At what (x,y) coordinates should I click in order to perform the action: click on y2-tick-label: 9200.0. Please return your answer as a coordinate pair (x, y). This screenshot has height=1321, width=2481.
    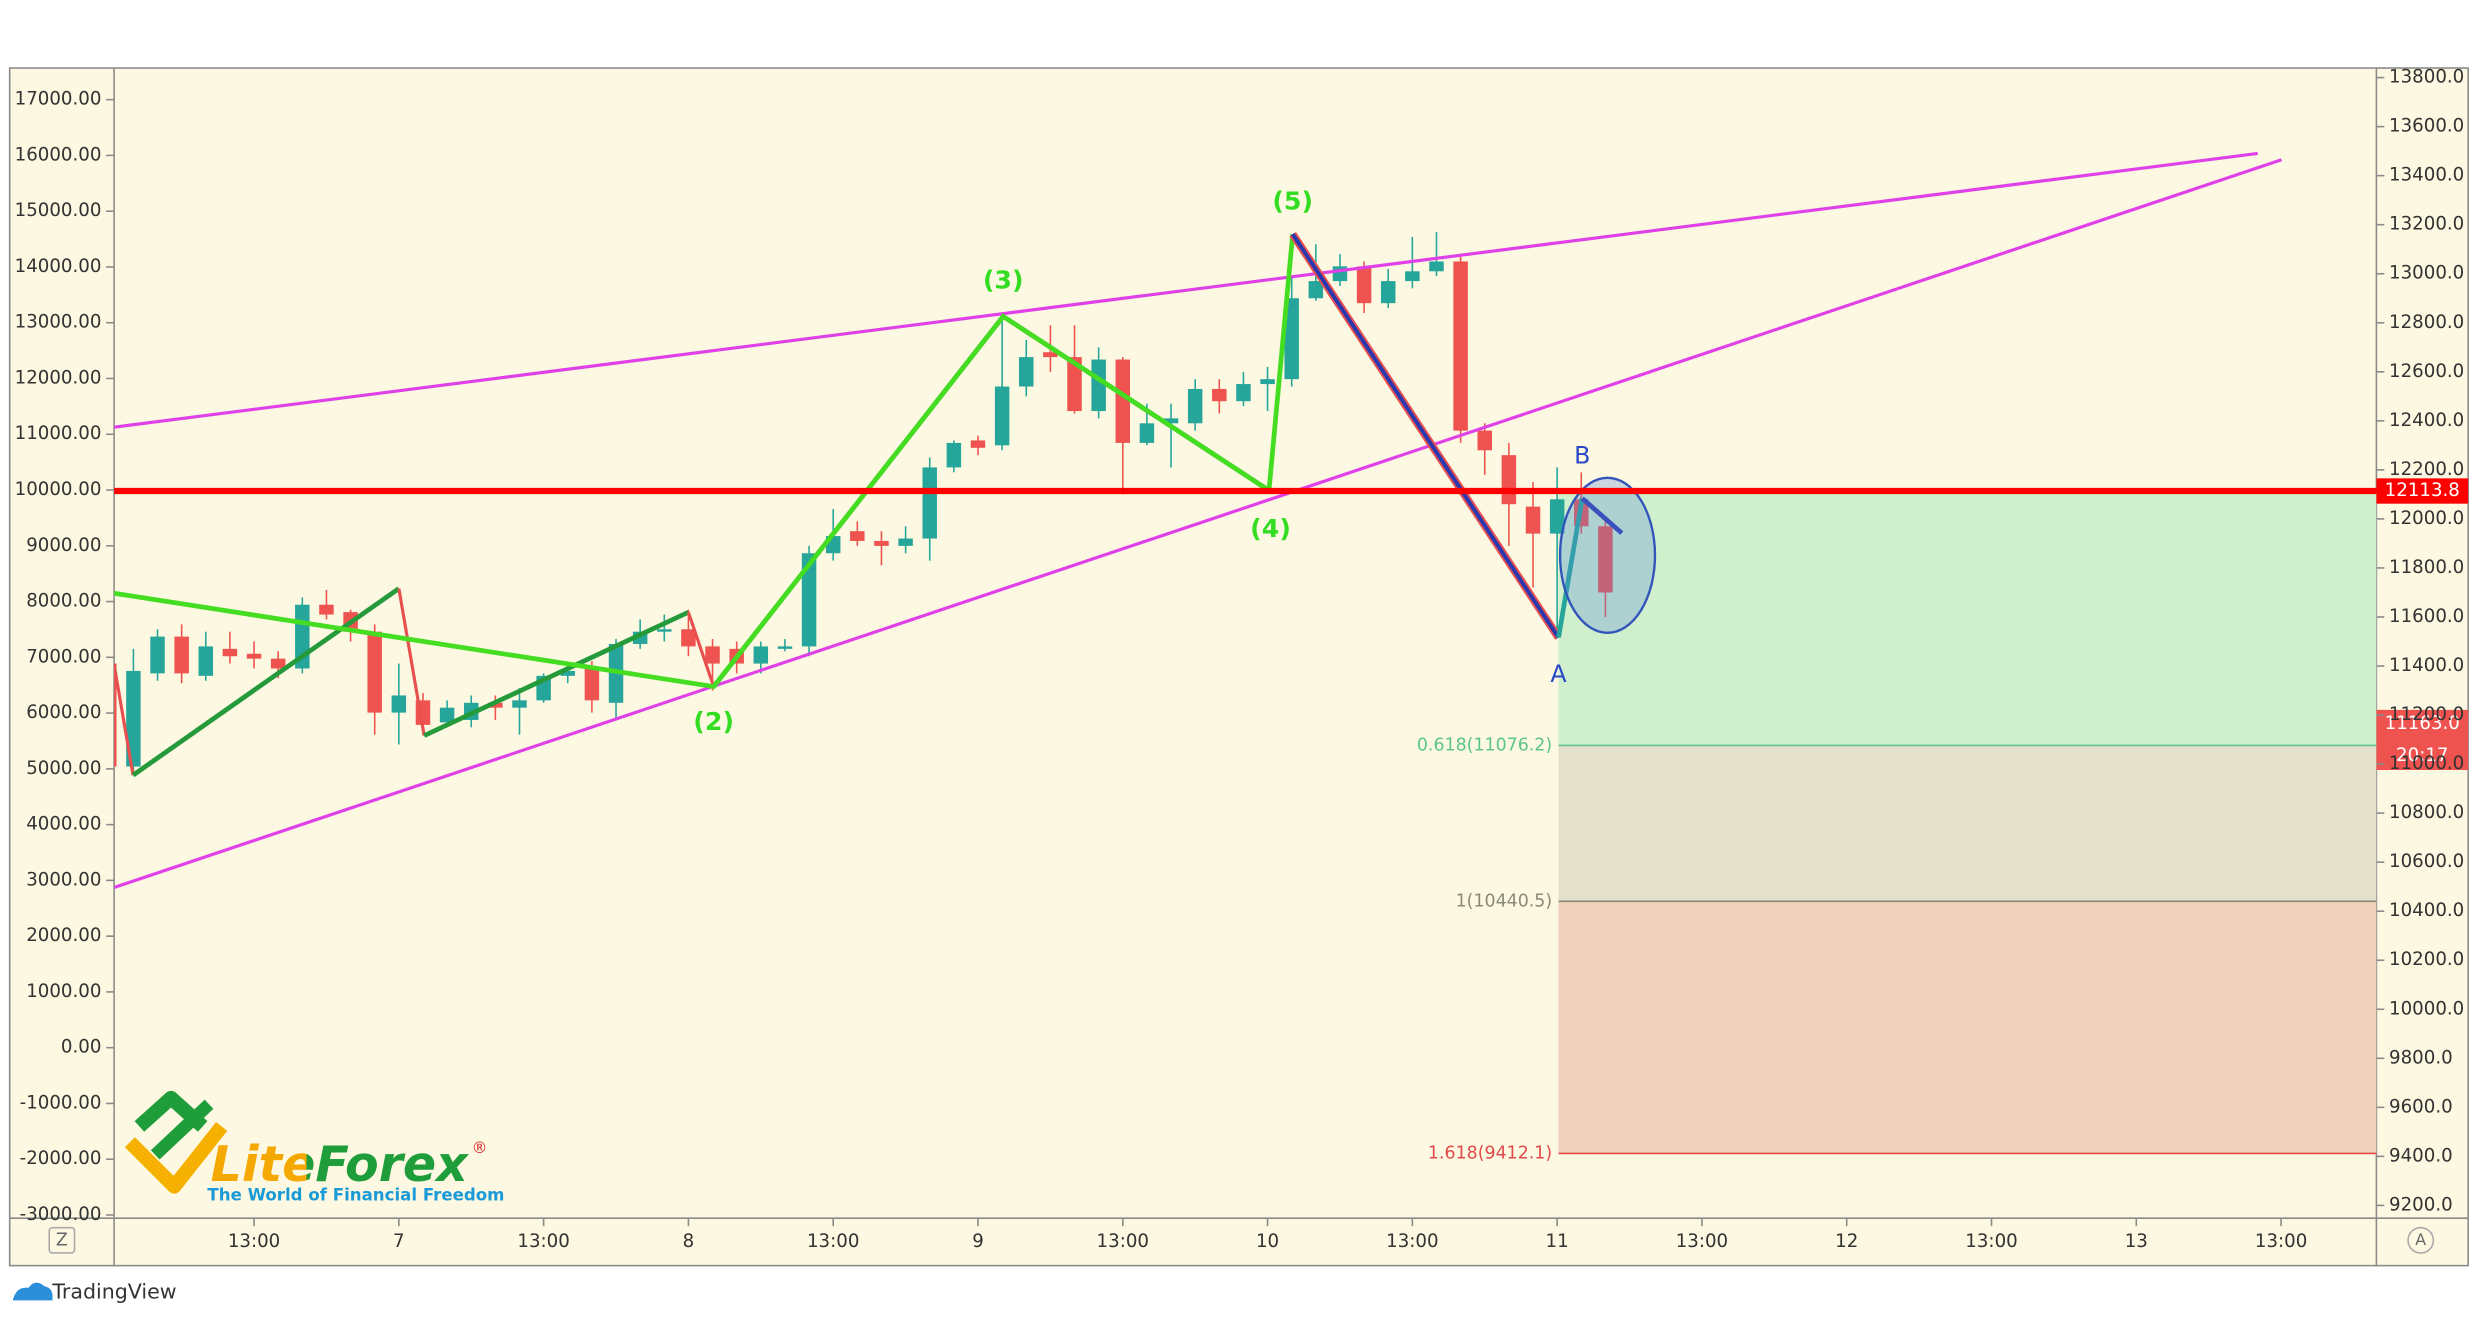
    Looking at the image, I should click on (2421, 1204).